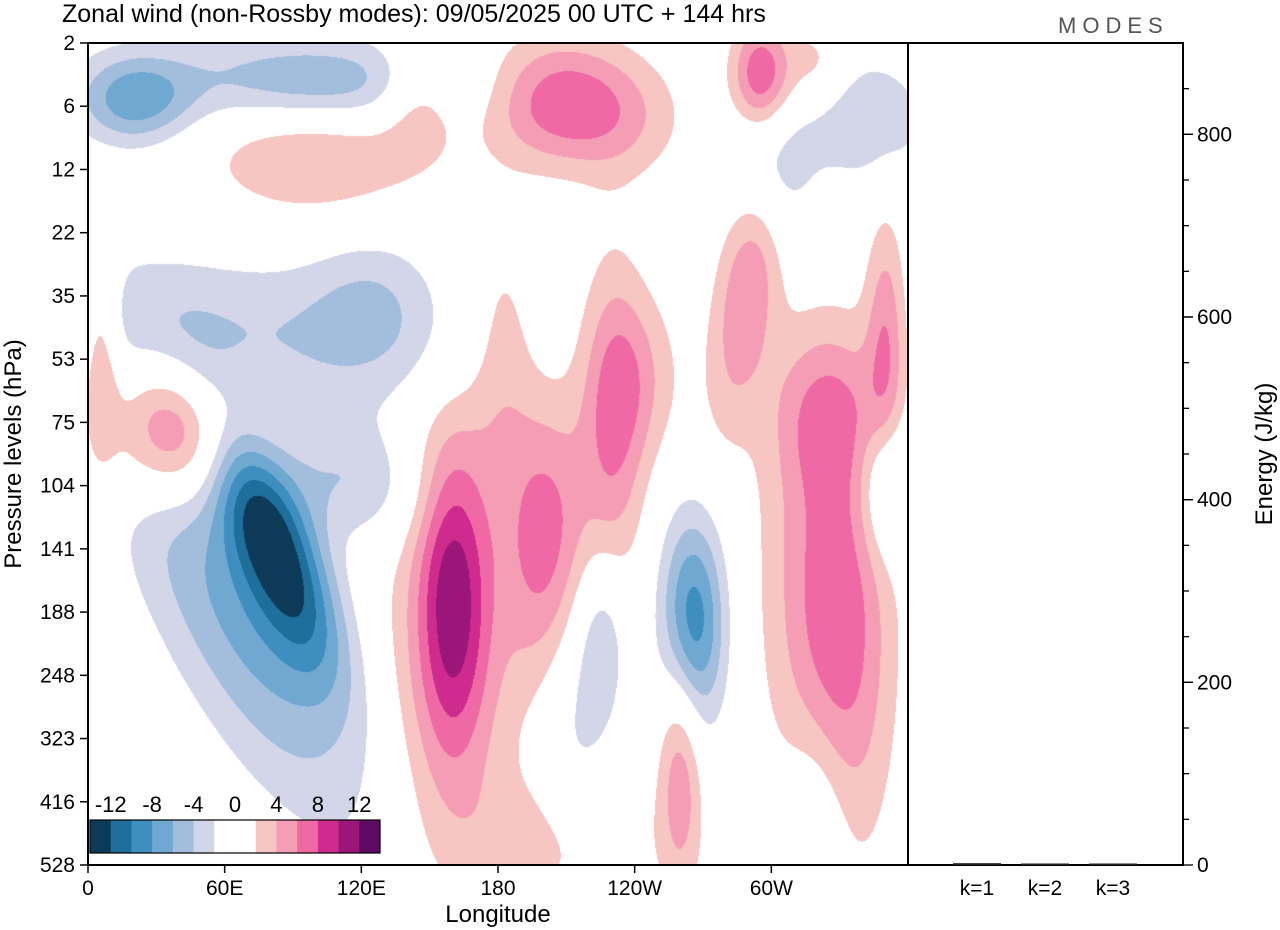 Image resolution: width=1280 pixels, height=930 pixels. I want to click on y-tick-label: 12, so click(63, 169).